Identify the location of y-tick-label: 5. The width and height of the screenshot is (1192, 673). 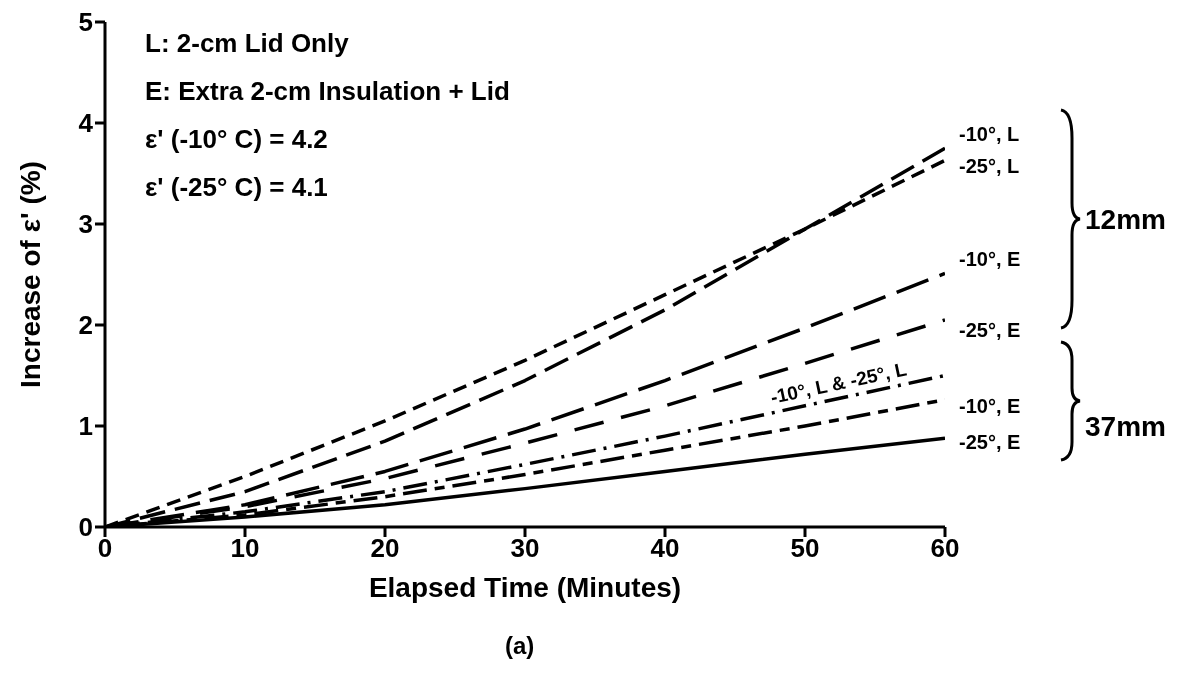
(85, 22).